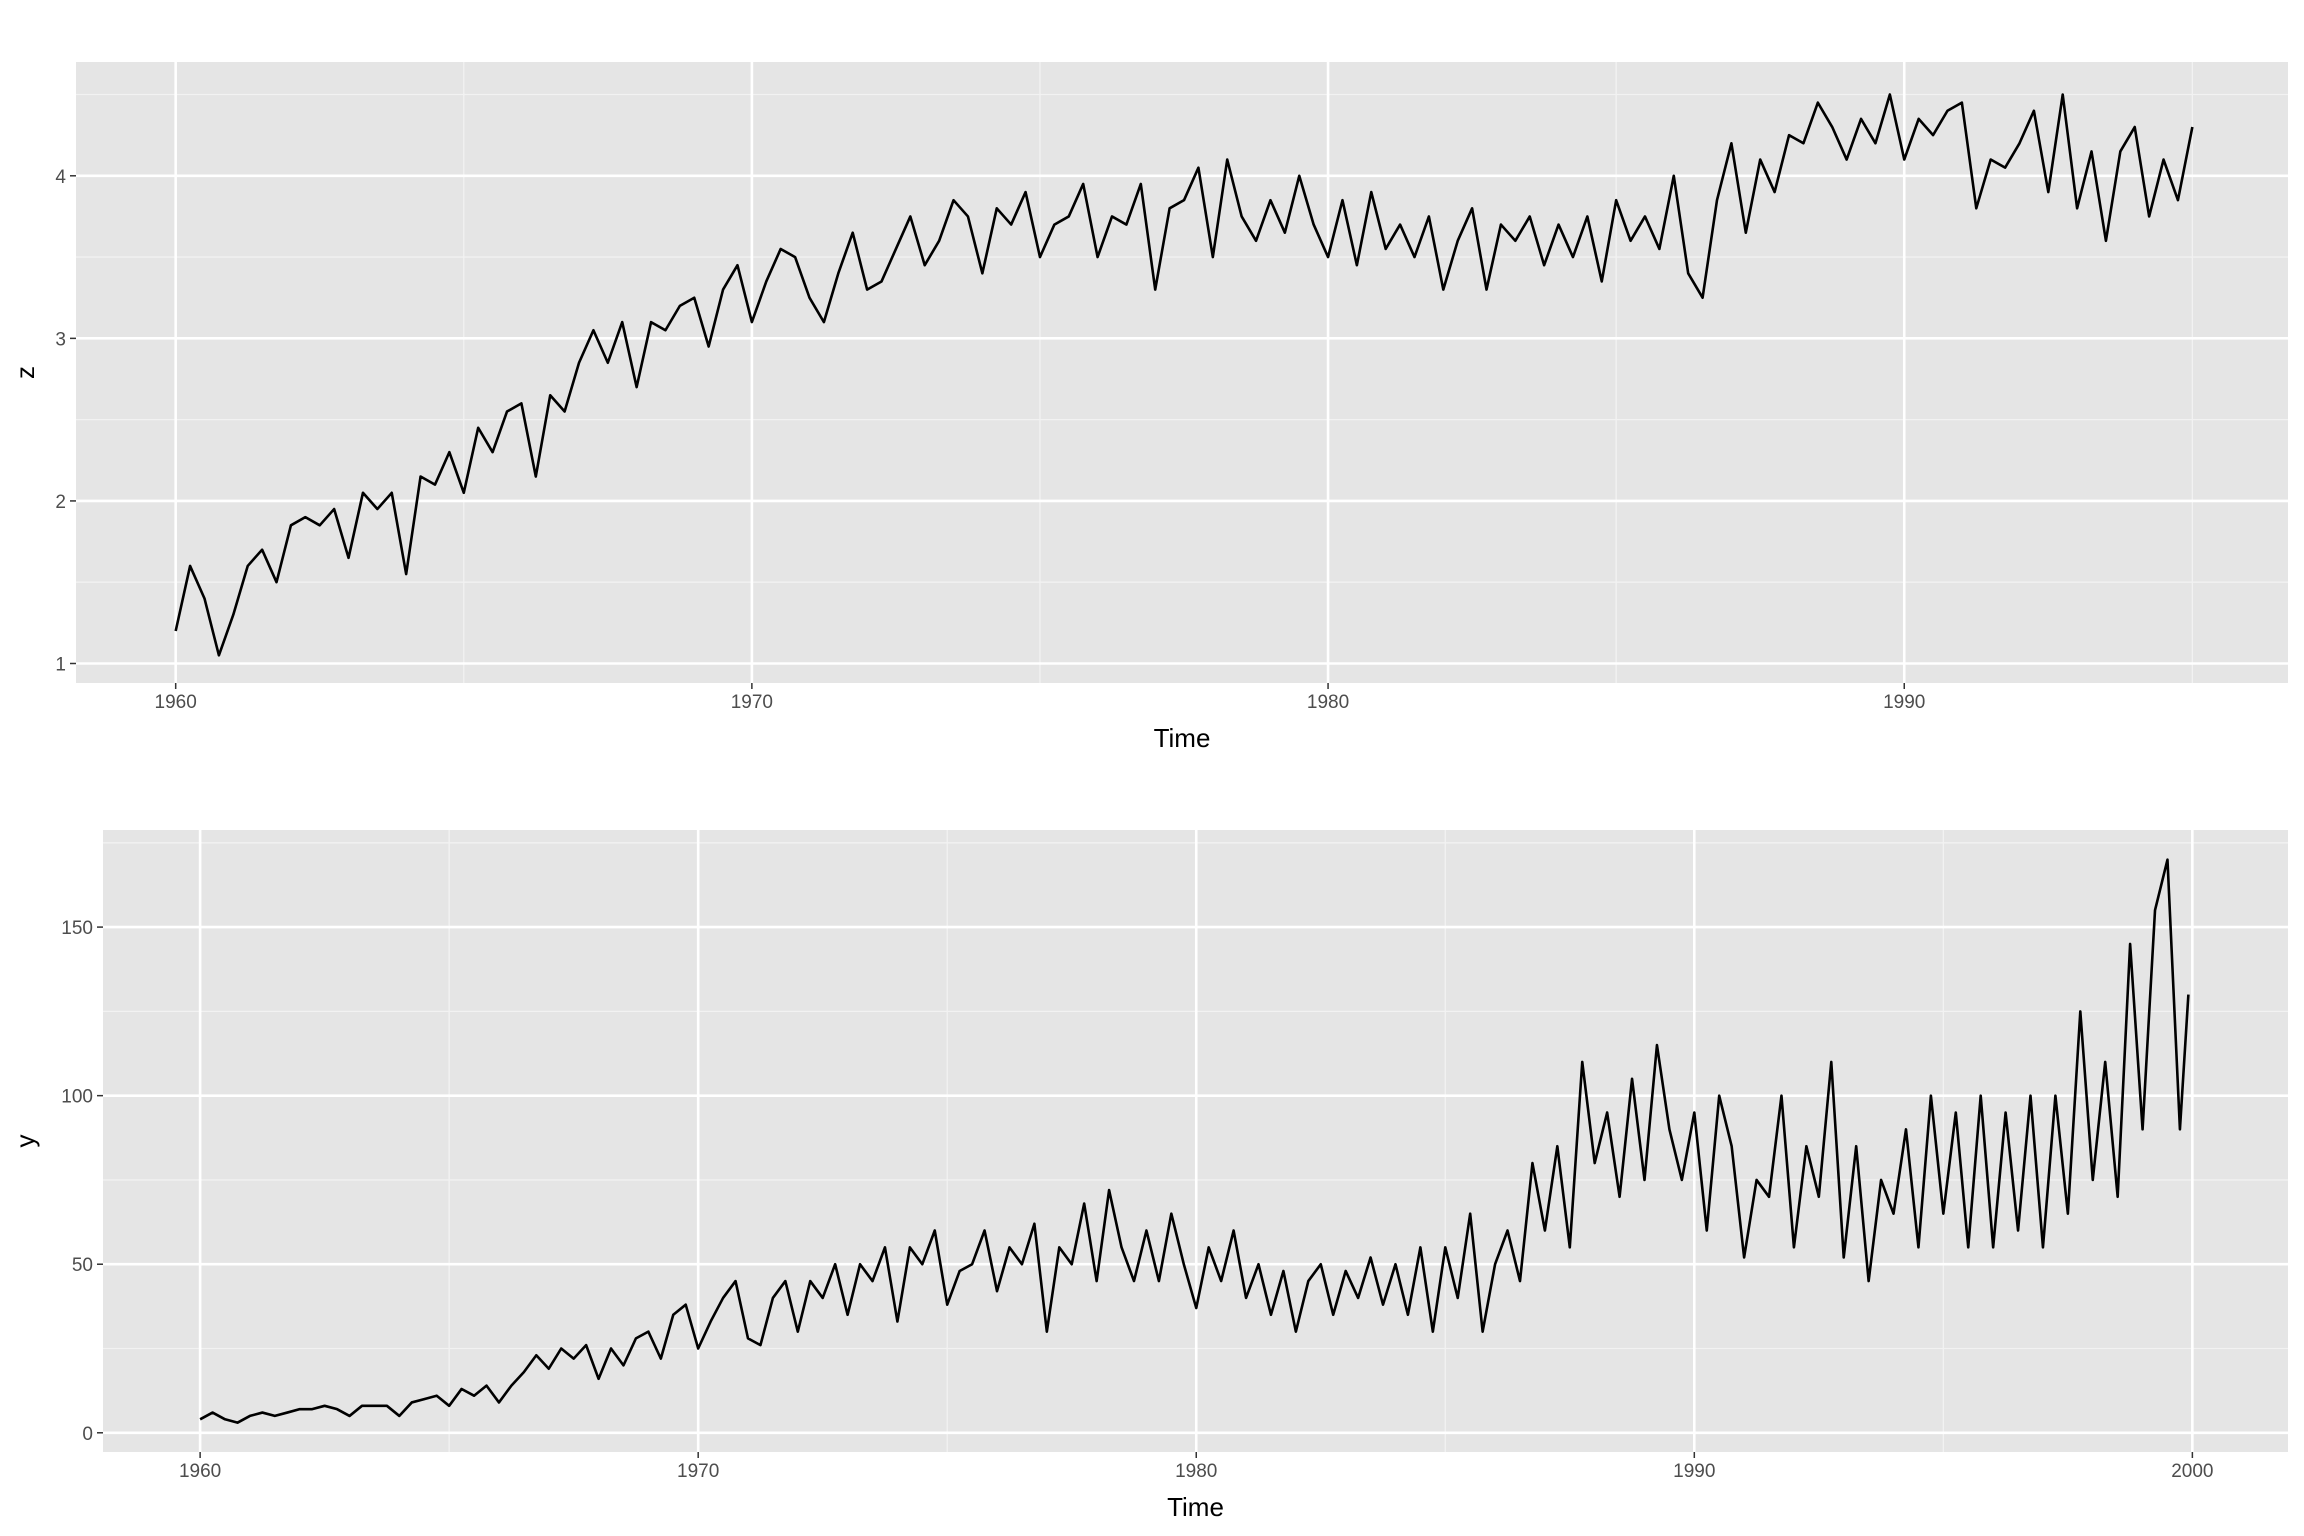 The width and height of the screenshot is (2304, 1536). Describe the element at coordinates (77, 1097) in the screenshot. I see `y-tick-label: 100` at that location.